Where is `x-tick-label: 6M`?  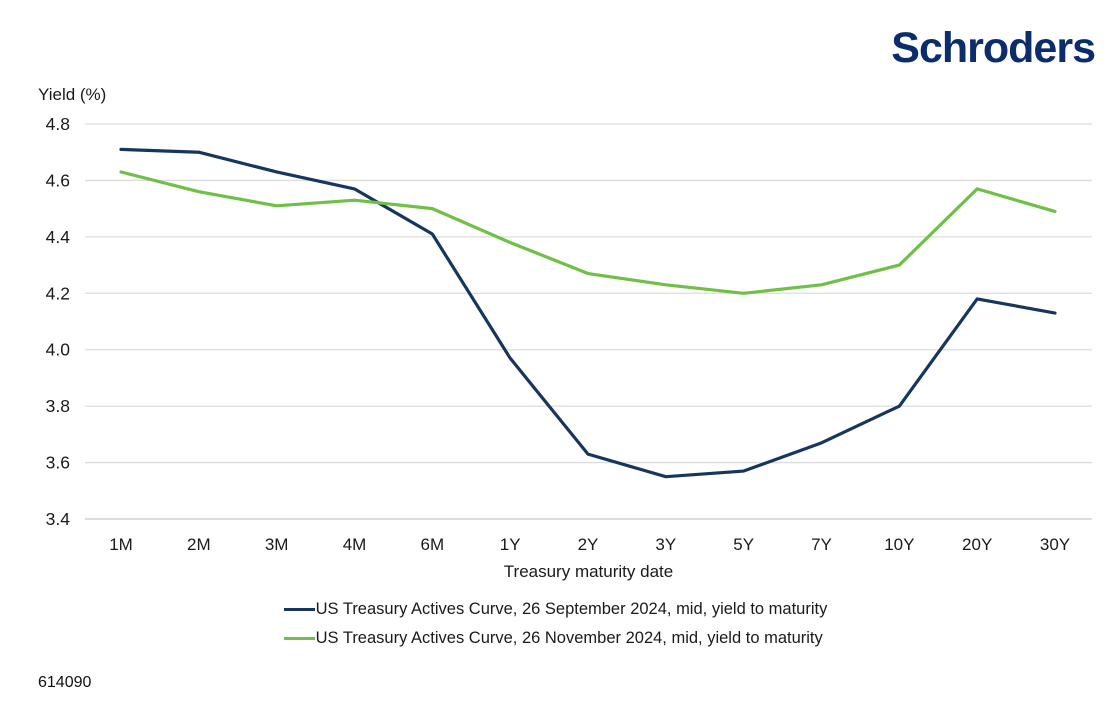 x-tick-label: 6M is located at coordinates (433, 544).